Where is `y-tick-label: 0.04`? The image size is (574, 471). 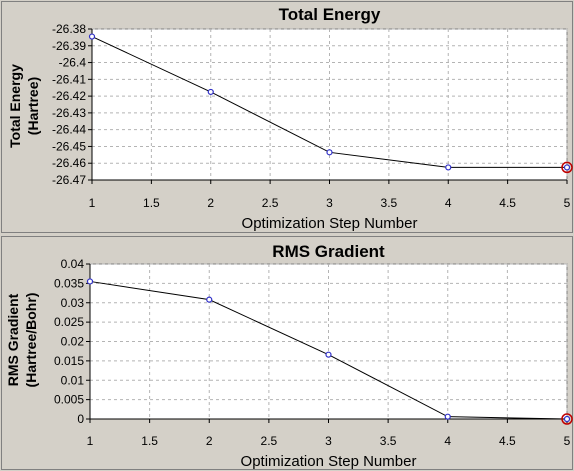
y-tick-label: 0.04 is located at coordinates (73, 264).